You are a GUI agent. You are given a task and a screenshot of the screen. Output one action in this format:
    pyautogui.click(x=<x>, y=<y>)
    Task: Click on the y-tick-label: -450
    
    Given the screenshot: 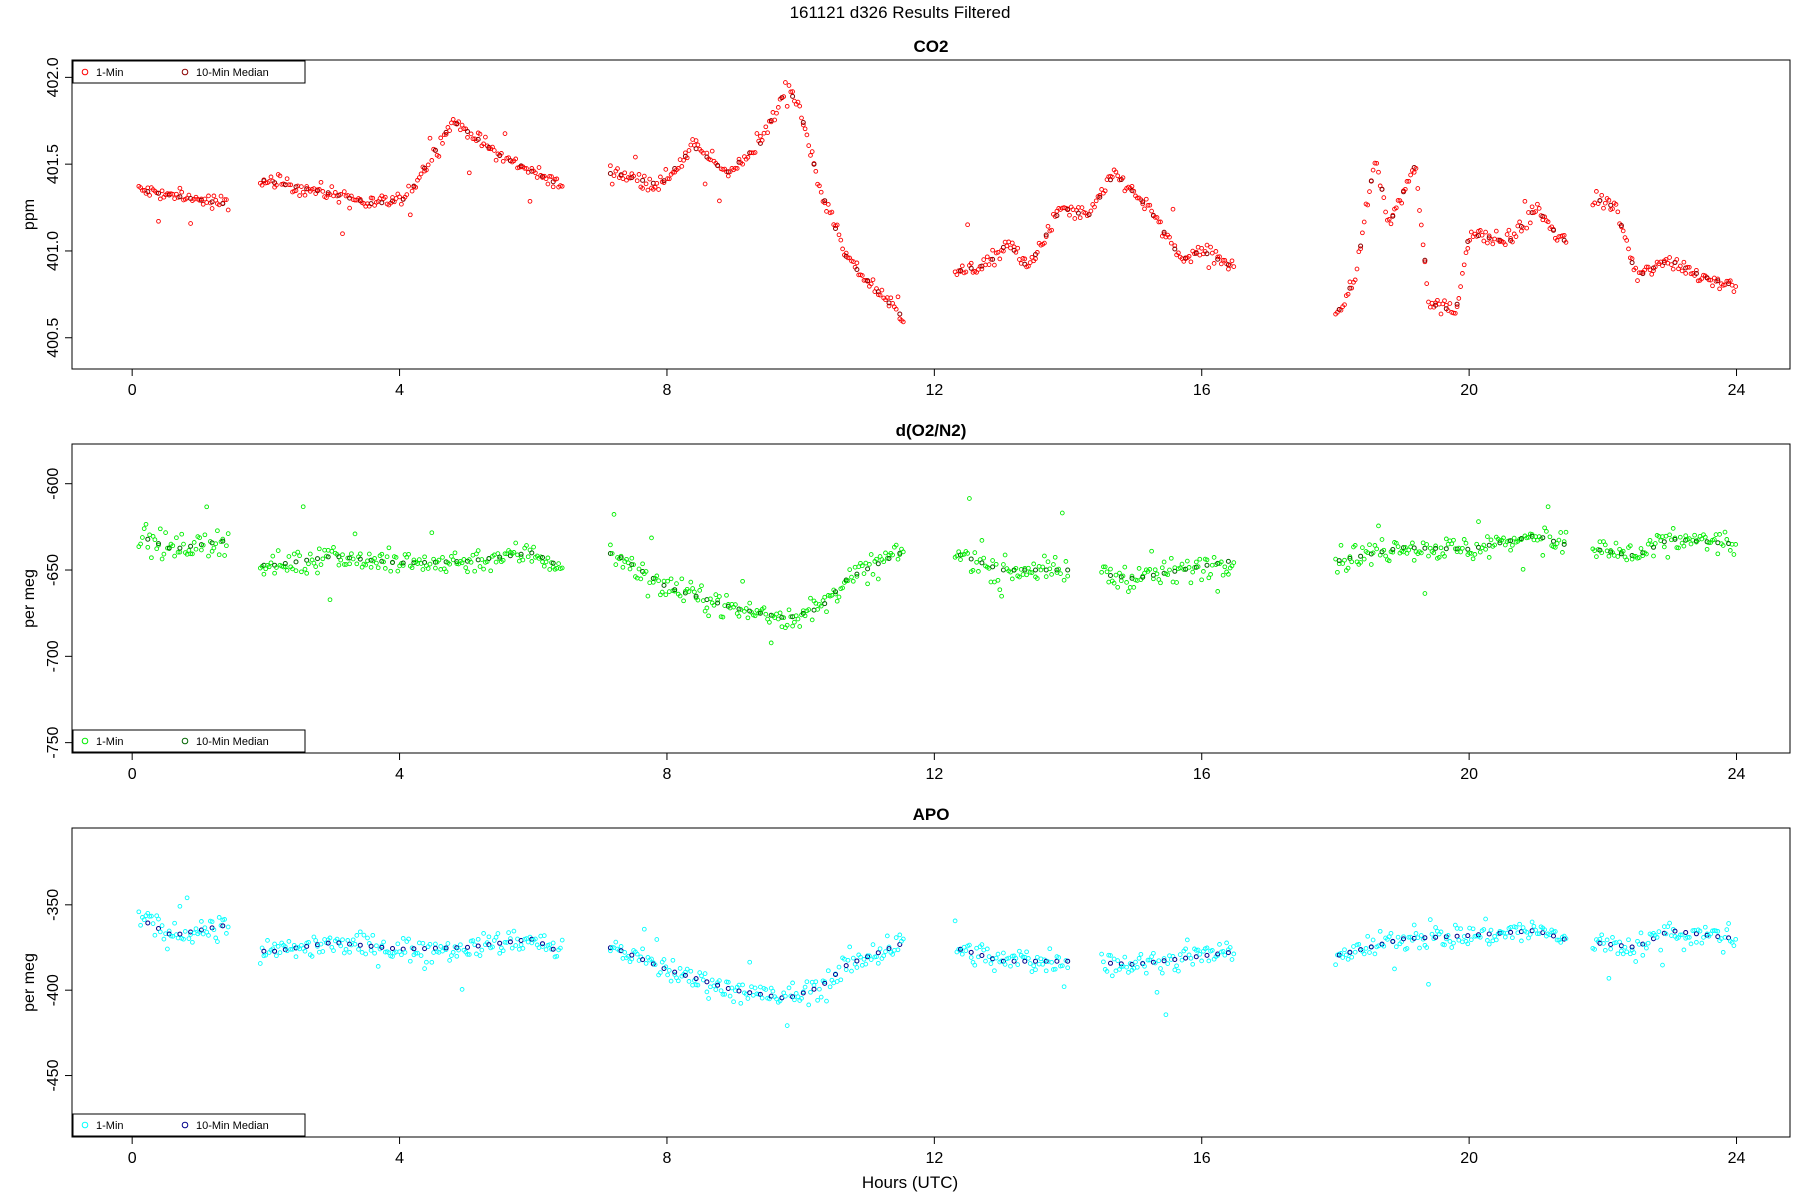 What is the action you would take?
    pyautogui.click(x=53, y=1075)
    